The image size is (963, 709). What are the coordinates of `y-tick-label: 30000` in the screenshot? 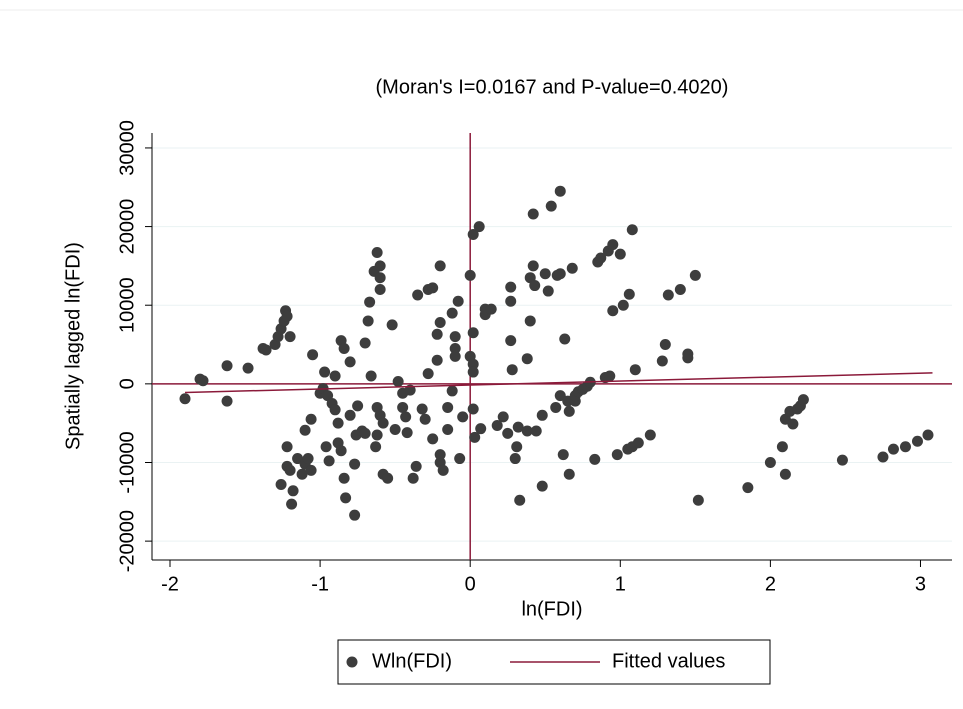 It's located at (127, 148).